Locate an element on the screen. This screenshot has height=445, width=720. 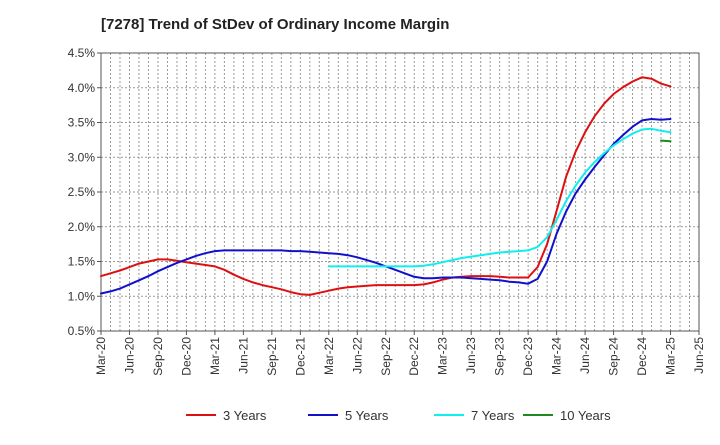
x-tick-label: Dec-23 is located at coordinates (528, 356).